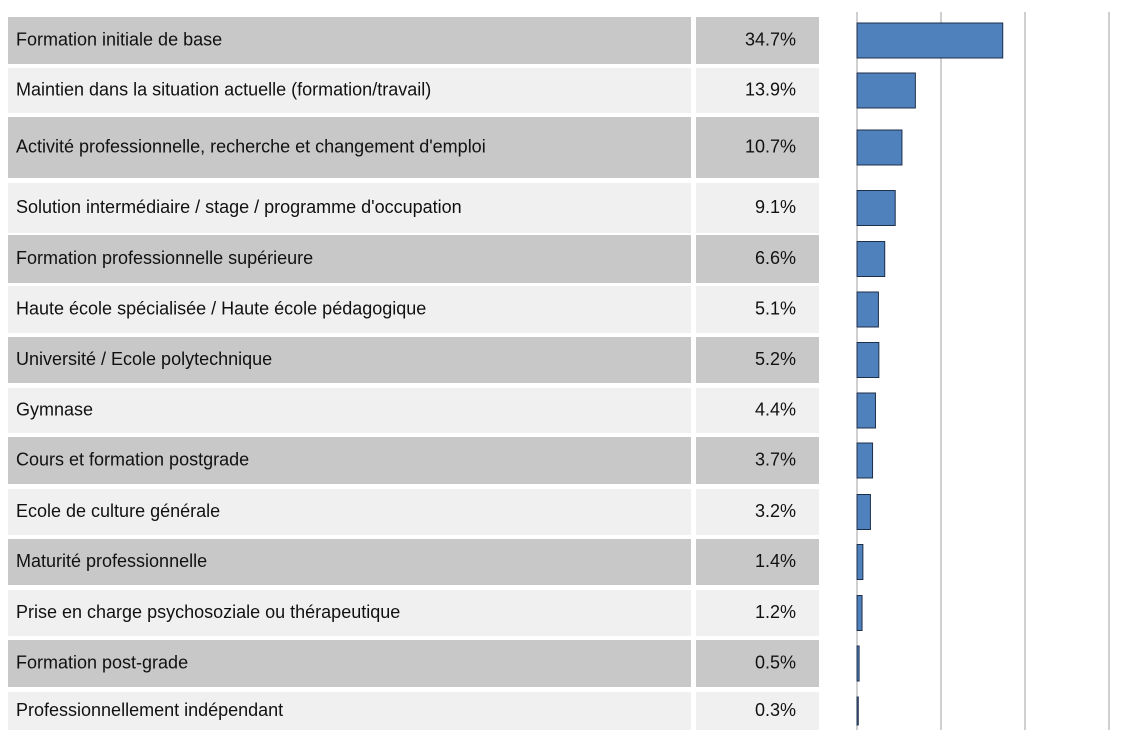 The height and width of the screenshot is (730, 1136). Describe the element at coordinates (118, 511) in the screenshot. I see `category-label: Ecole de culture générale` at that location.